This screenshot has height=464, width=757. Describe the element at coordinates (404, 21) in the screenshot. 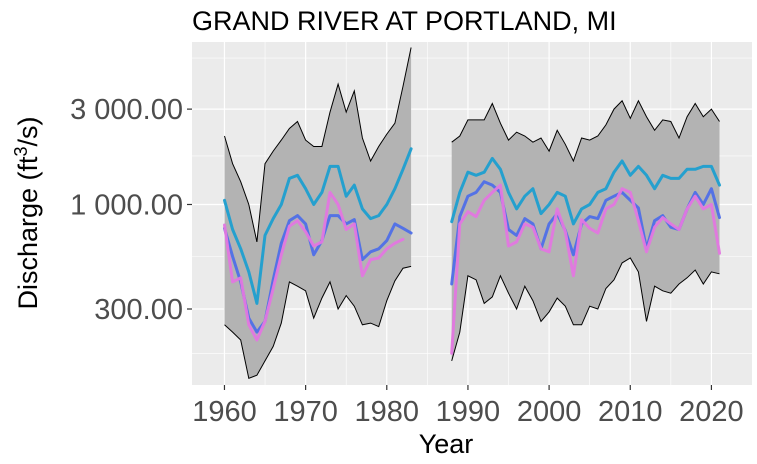

I see `chart-title: GRAND RIVER AT PORTLAND, MI` at that location.